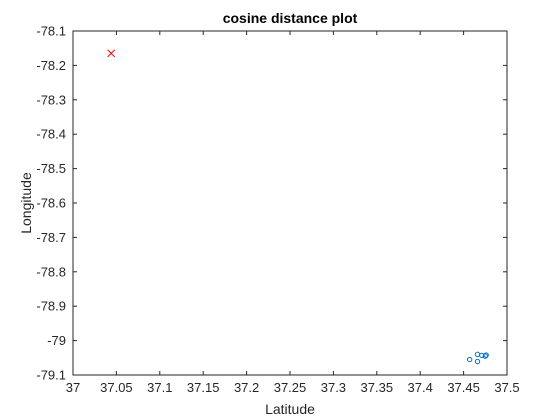  Describe the element at coordinates (290, 409) in the screenshot. I see `x-axis-label: Latitude` at that location.